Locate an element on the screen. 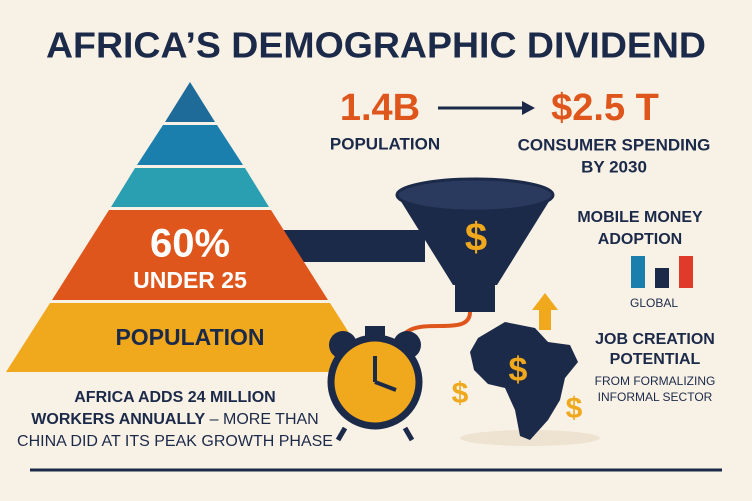  spending-value: $2.5 T is located at coordinates (605, 108).